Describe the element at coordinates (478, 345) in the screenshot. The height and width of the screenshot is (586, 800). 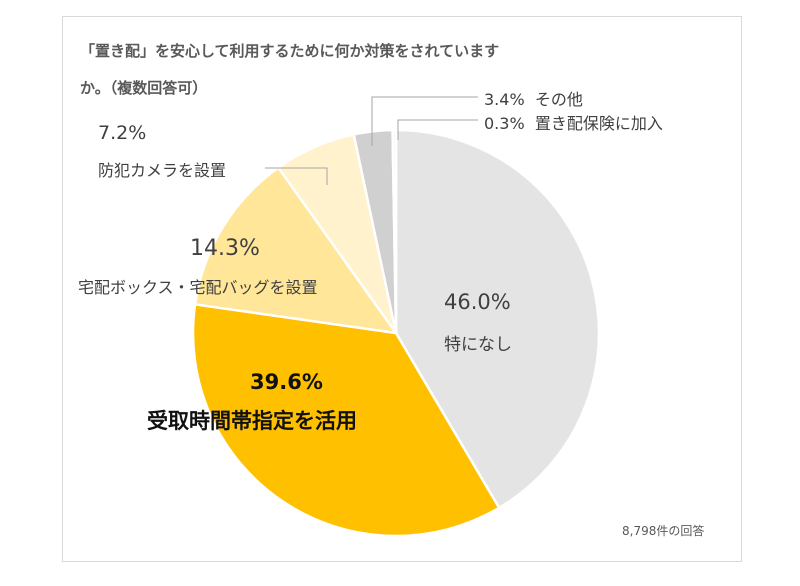
I see `category-label-none: 特になし` at that location.